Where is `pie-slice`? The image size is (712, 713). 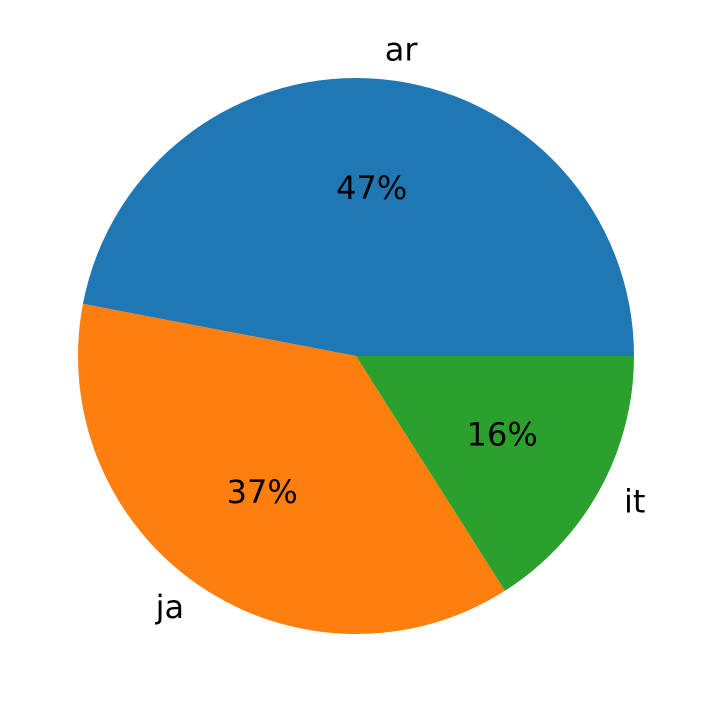 pie-slice is located at coordinates (495, 473).